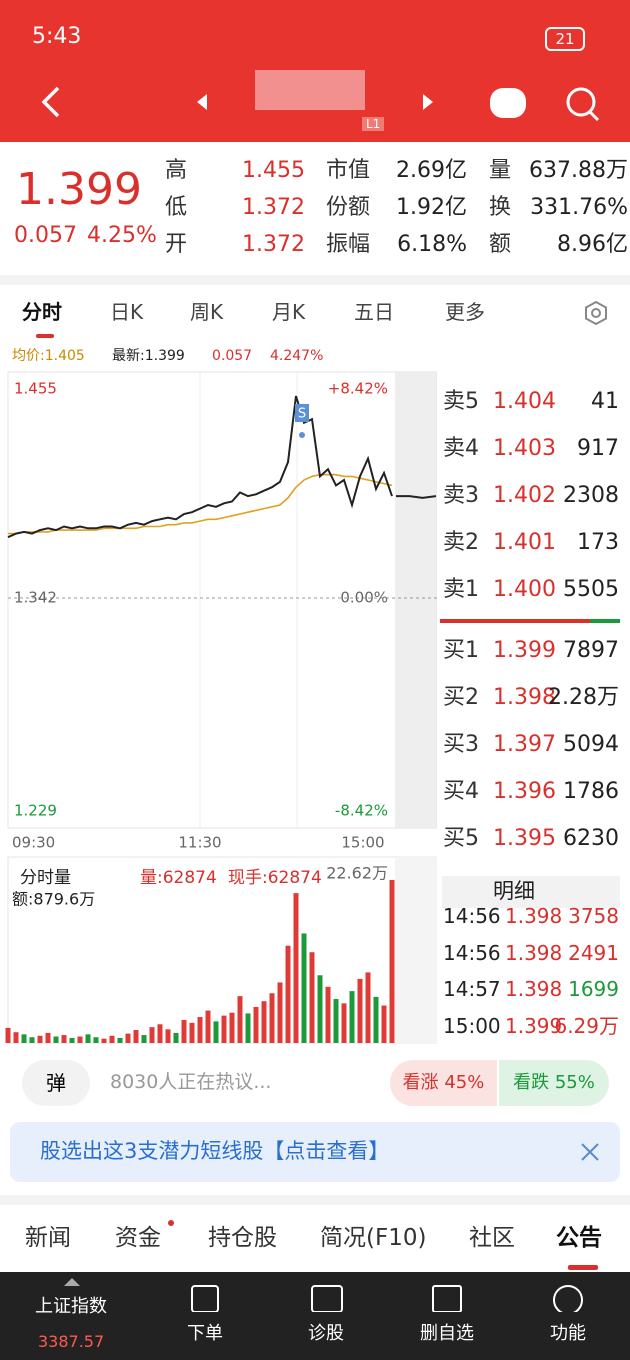 This screenshot has height=1360, width=630. I want to click on tab: 分时, so click(42, 312).